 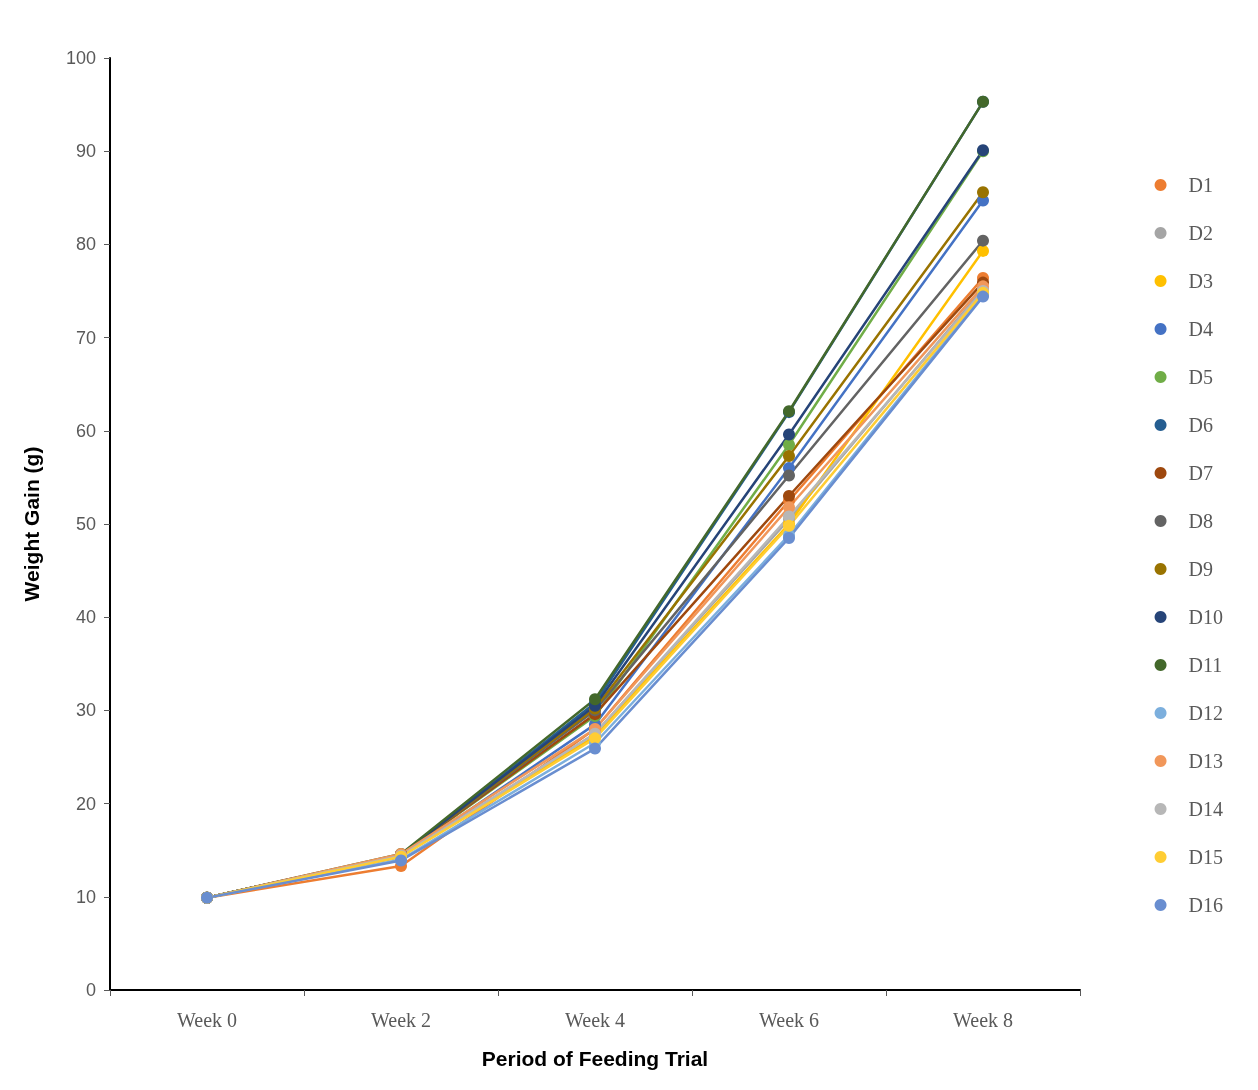 What do you see at coordinates (1201, 377) in the screenshot?
I see `legend-label: D5` at bounding box center [1201, 377].